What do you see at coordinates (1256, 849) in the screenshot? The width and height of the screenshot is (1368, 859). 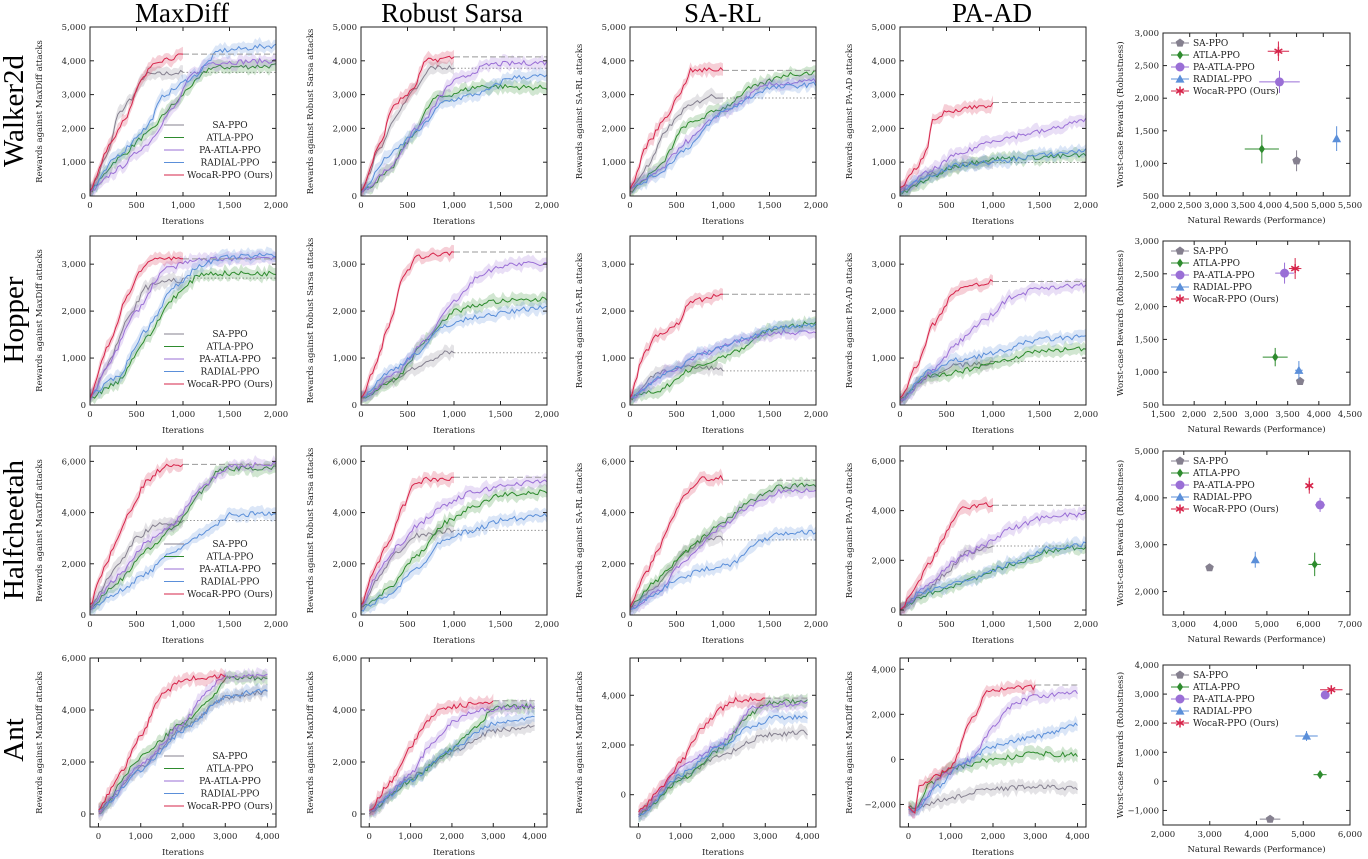 I see `x-axis-label: Natural Rewards (Performance)` at bounding box center [1256, 849].